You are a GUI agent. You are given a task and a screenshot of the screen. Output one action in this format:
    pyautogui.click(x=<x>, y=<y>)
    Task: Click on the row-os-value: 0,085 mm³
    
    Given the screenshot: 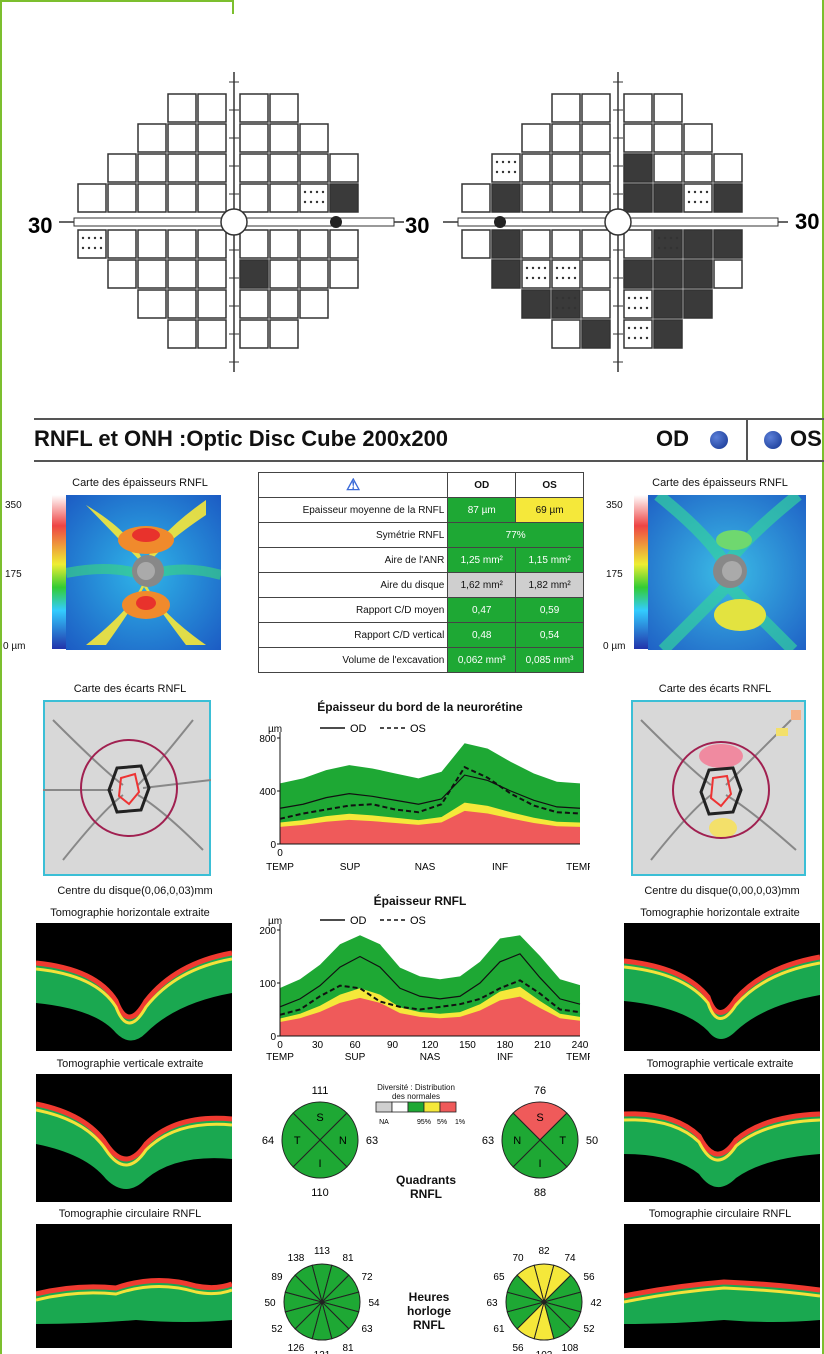 What is the action you would take?
    pyautogui.click(x=549, y=660)
    